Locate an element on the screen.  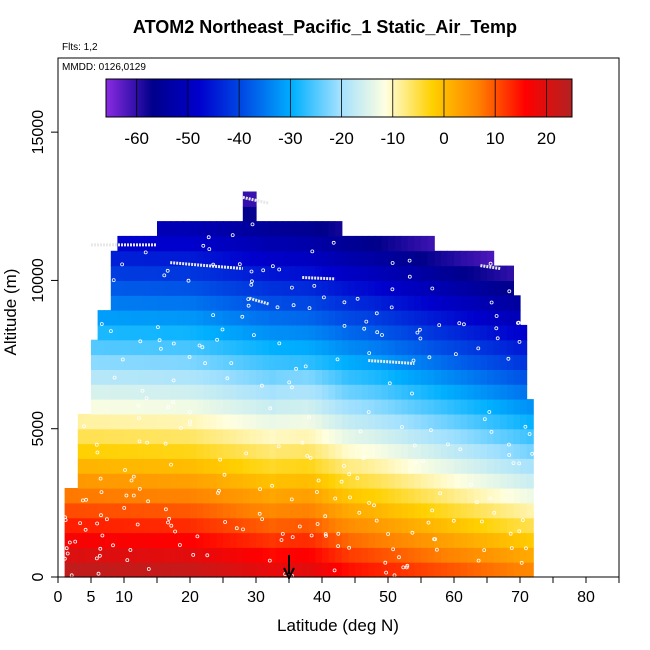
colorbar-tick-label: -10 is located at coordinates (392, 138).